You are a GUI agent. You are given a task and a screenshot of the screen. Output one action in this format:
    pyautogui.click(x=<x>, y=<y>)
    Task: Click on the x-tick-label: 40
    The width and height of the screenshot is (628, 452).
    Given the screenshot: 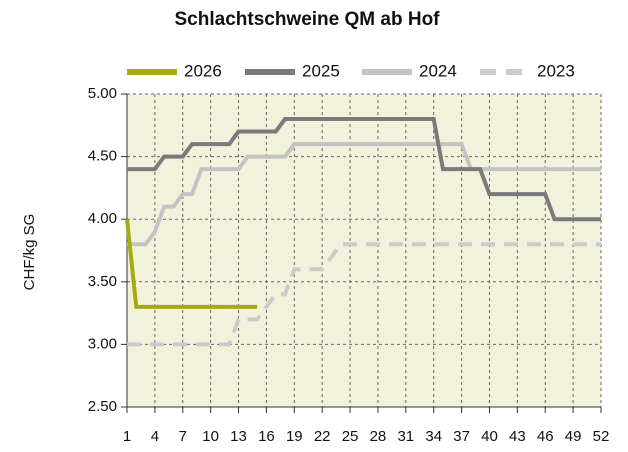 What is the action you would take?
    pyautogui.click(x=489, y=436)
    